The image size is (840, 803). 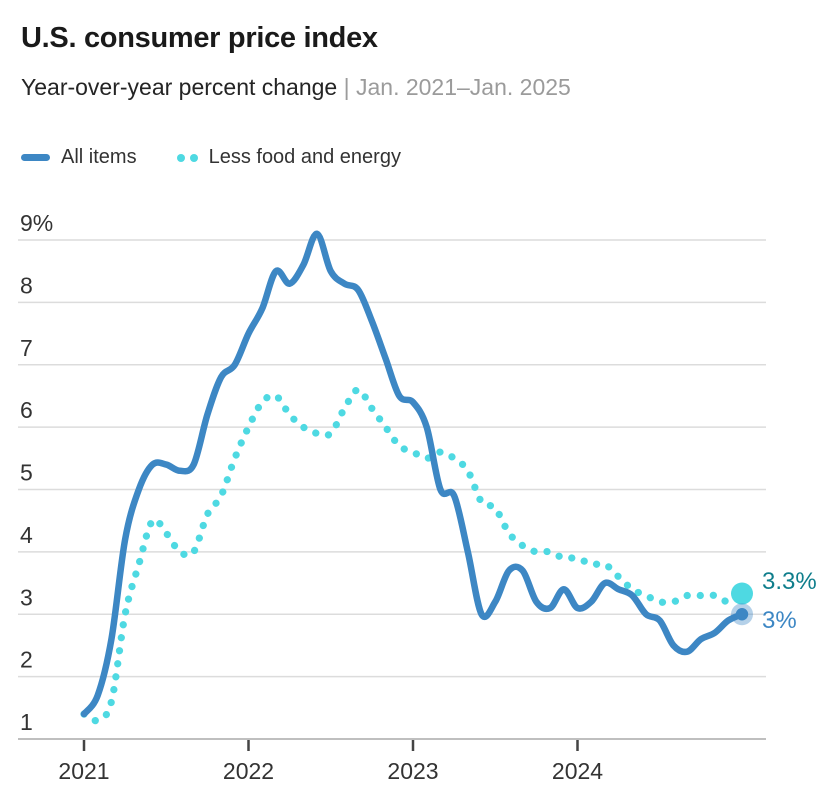 I want to click on chart-legend: All items Less food and energy, so click(x=211, y=157).